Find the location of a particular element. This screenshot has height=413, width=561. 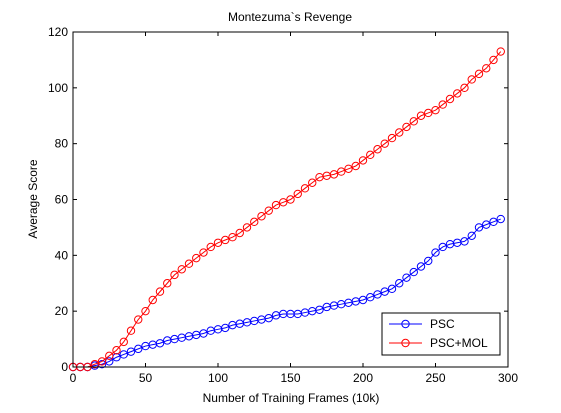

chart-title: Montezuma`s Revenge is located at coordinates (290, 17).